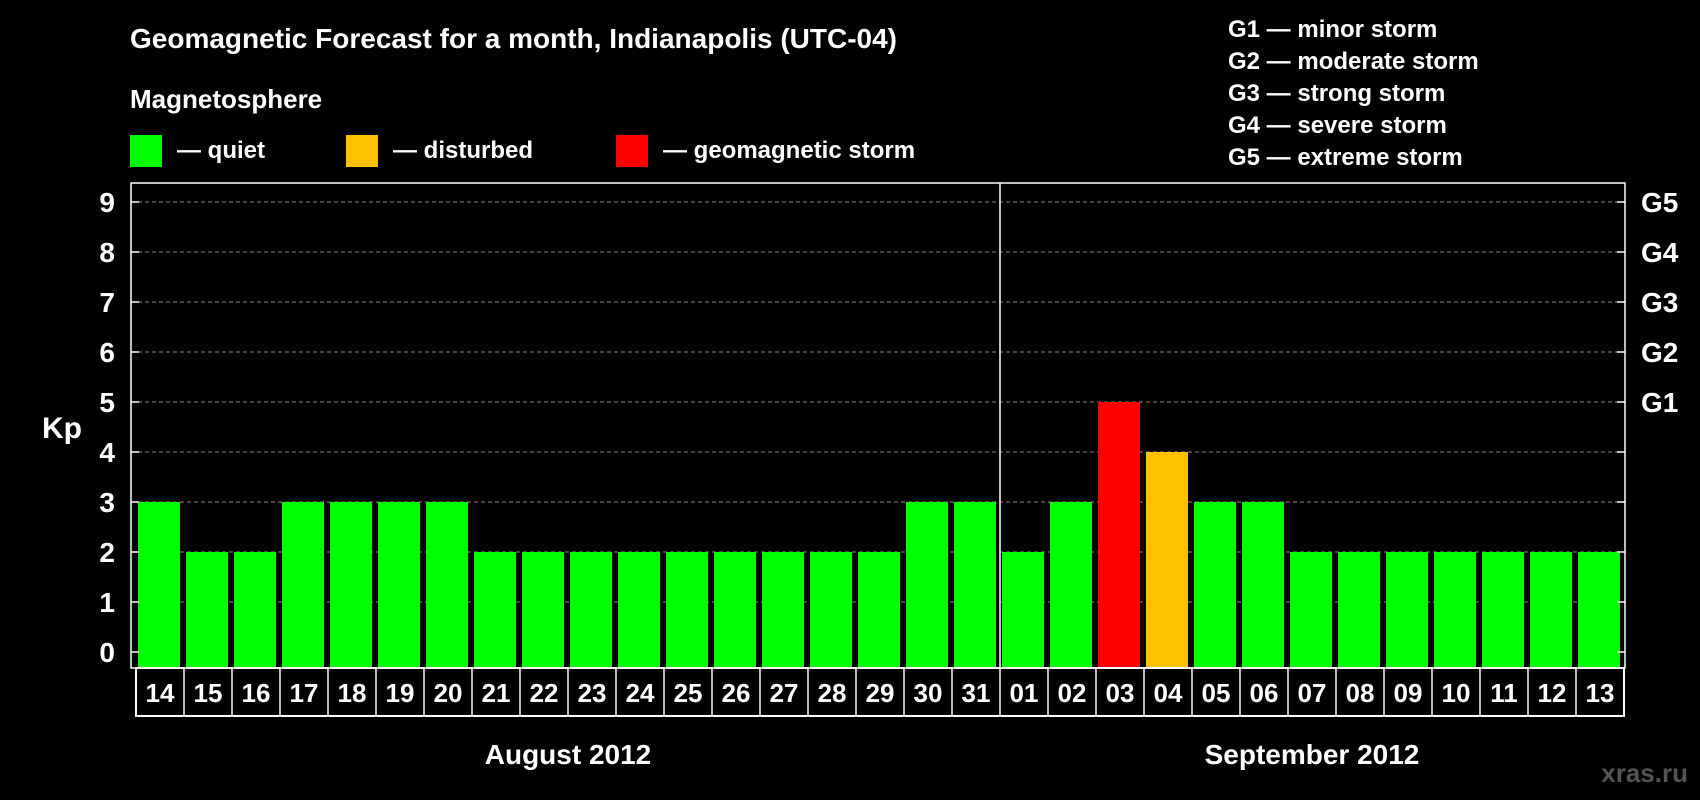 This screenshot has width=1700, height=800. Describe the element at coordinates (1264, 693) in the screenshot. I see `date-label-06: 06` at that location.